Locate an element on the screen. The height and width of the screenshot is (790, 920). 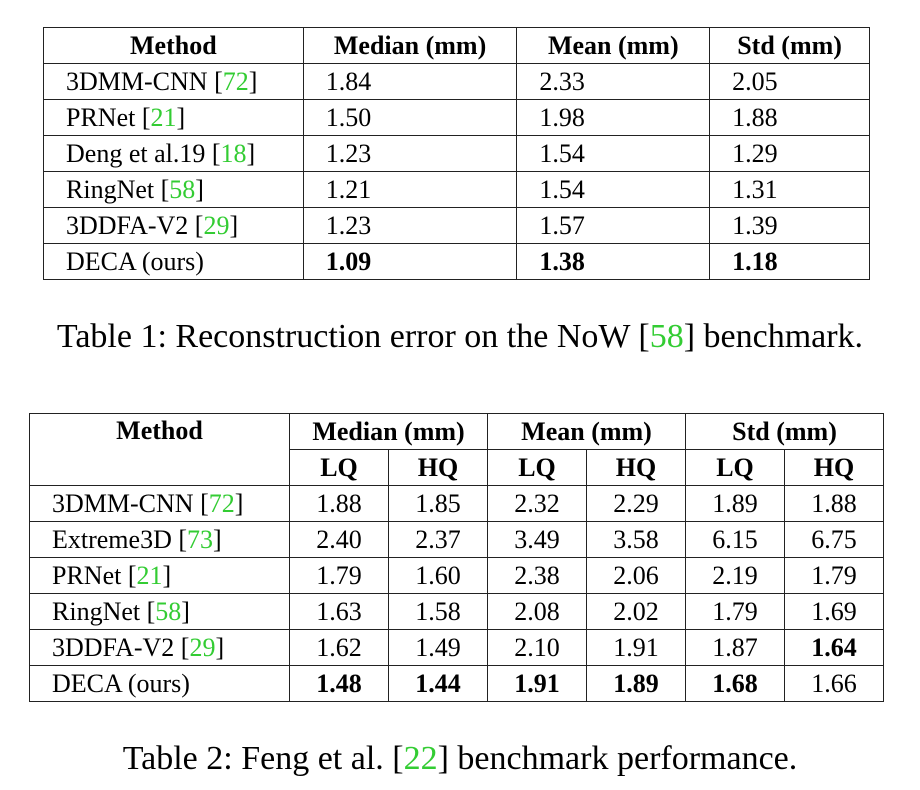
table-row: 3DDFA-V2 [29] 1.23 1.57 1.39 is located at coordinates (456, 225).